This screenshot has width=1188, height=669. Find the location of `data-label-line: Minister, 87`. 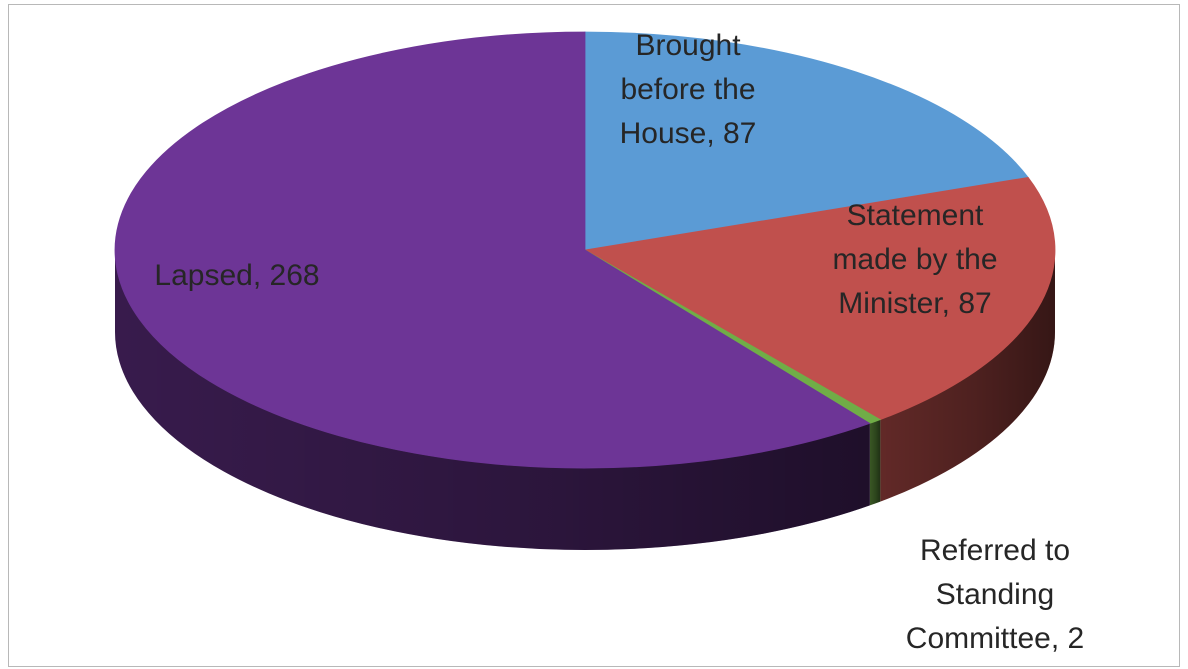

data-label-line: Minister, 87 is located at coordinates (914, 303).